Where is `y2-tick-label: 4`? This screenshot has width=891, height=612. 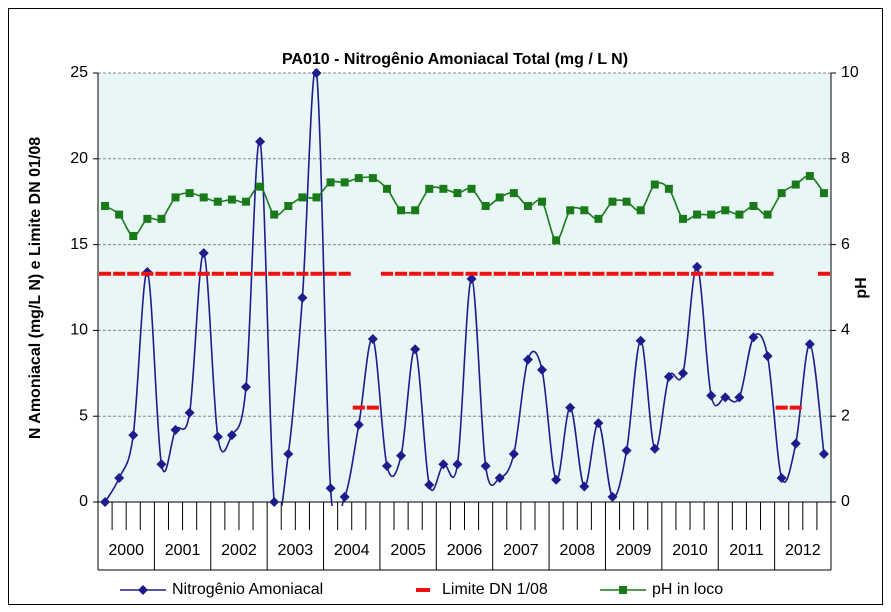 y2-tick-label: 4 is located at coordinates (845, 330).